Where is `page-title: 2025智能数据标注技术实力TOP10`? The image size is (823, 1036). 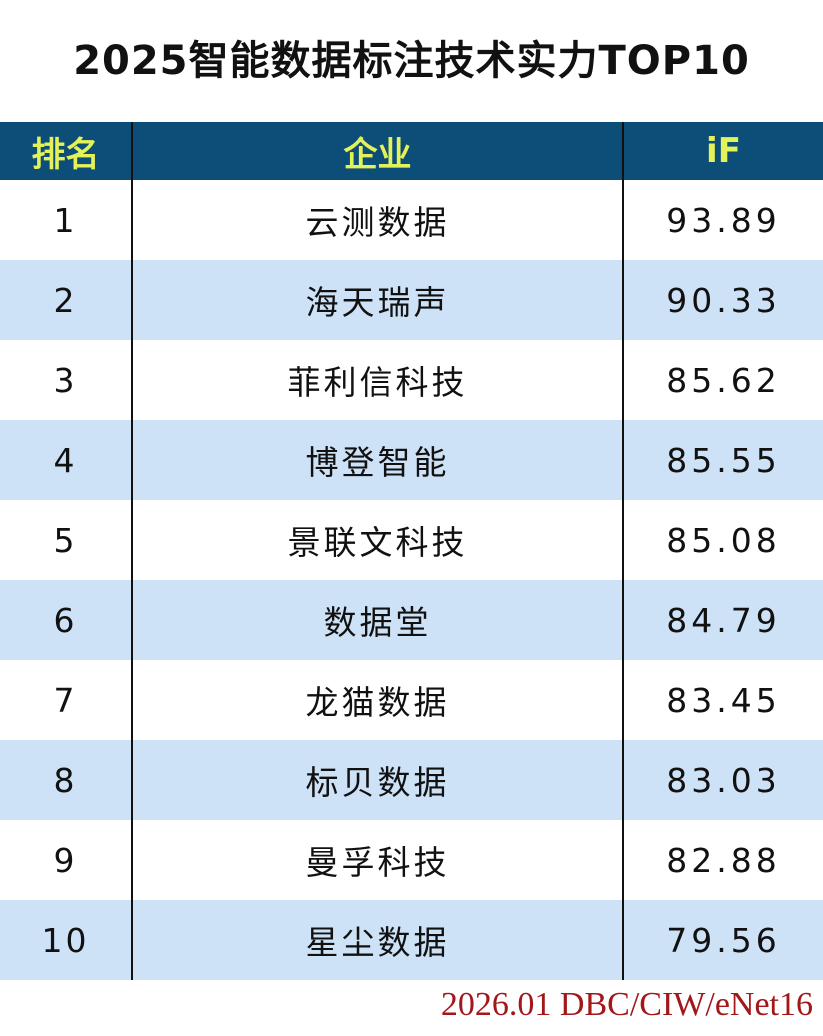 page-title: 2025智能数据标注技术实力TOP10 is located at coordinates (411, 61).